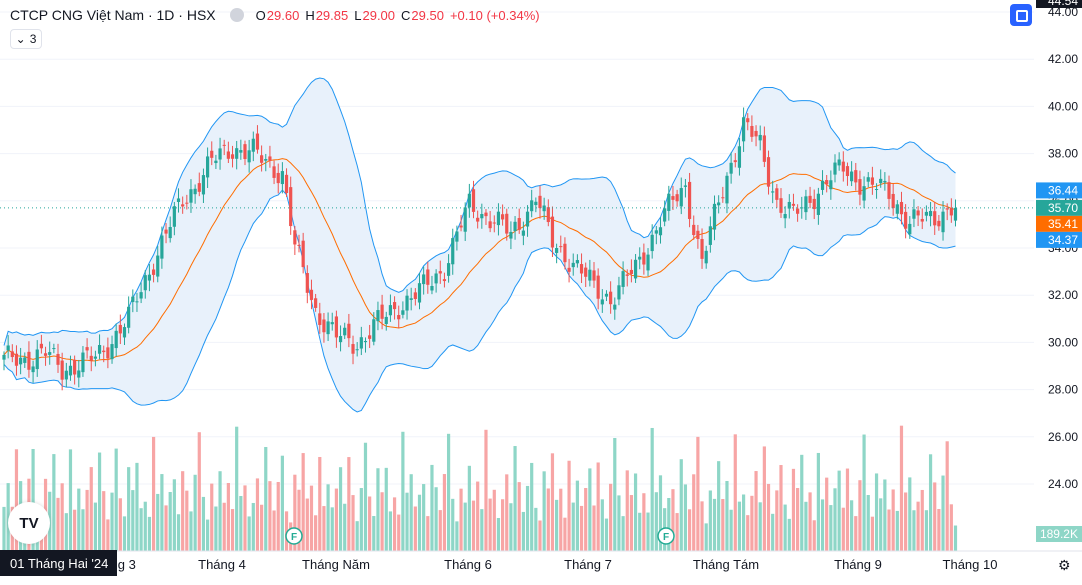  Describe the element at coordinates (29, 523) in the screenshot. I see `tradingview-logo-icon: TV` at that location.